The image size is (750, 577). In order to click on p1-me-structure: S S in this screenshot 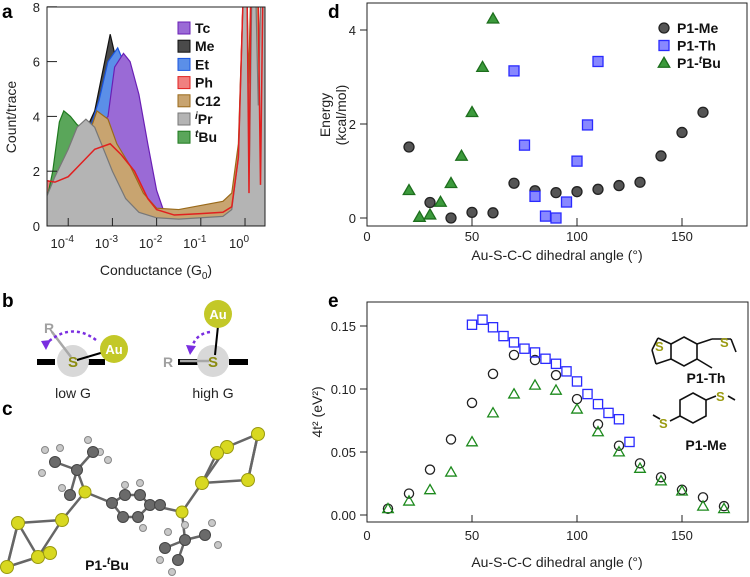, I will do `click(694, 410)`.